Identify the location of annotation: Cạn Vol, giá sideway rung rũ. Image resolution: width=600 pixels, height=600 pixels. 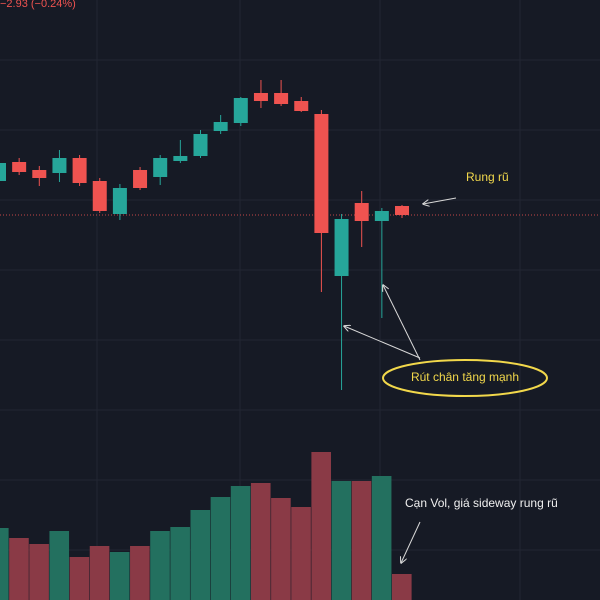
(481, 503).